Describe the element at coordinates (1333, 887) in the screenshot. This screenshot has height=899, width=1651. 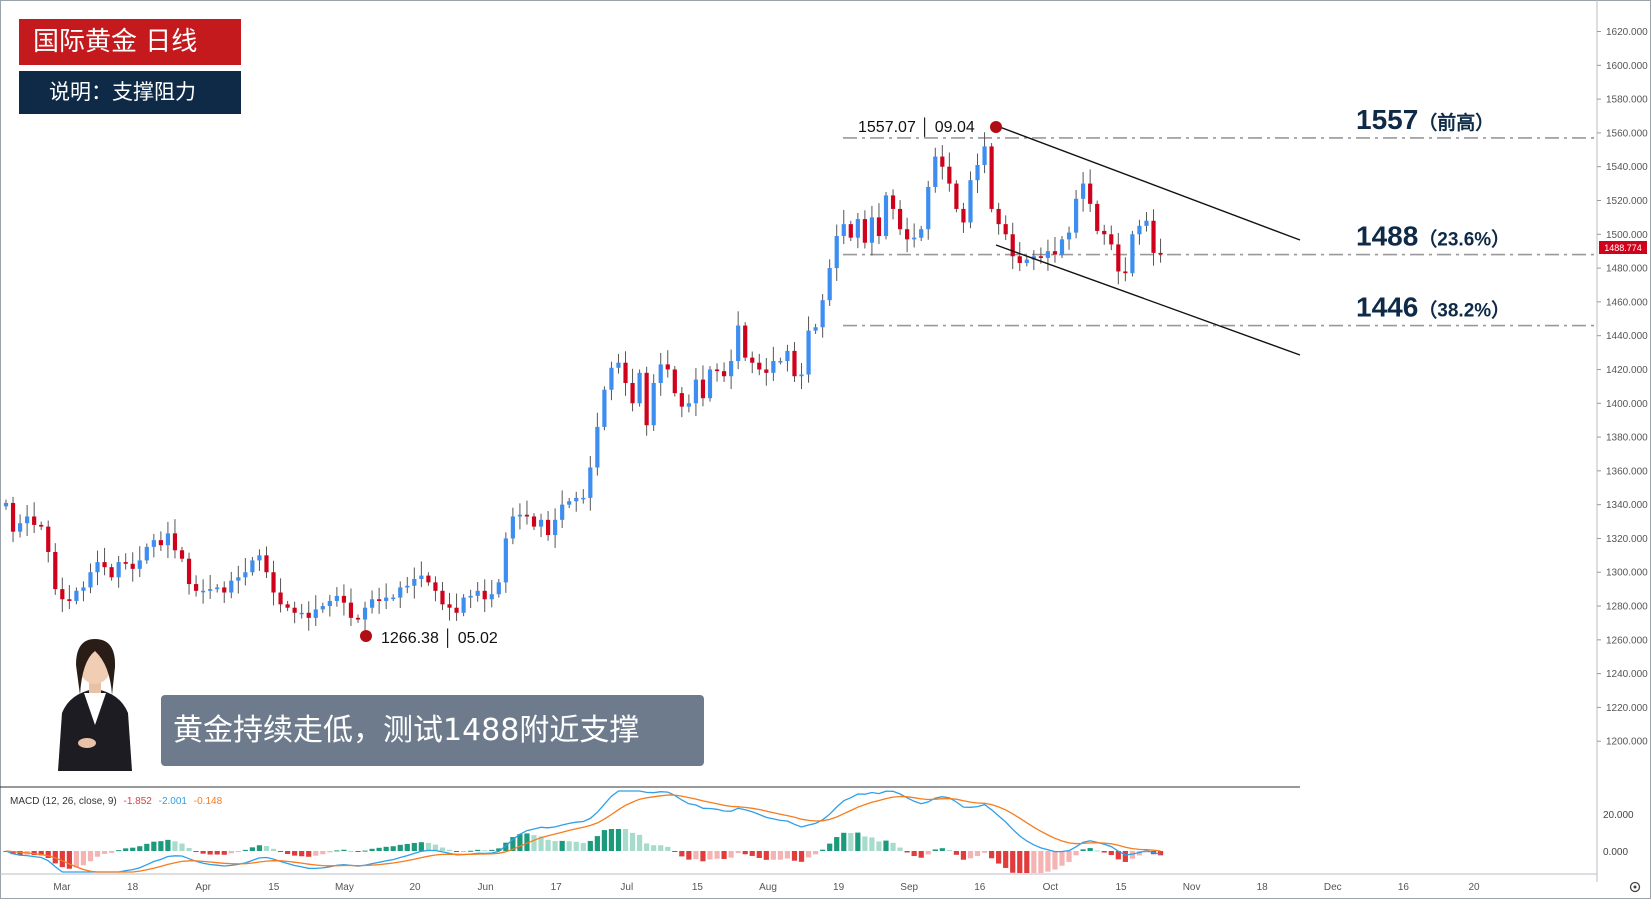
I see `time-tick-label: Dec` at that location.